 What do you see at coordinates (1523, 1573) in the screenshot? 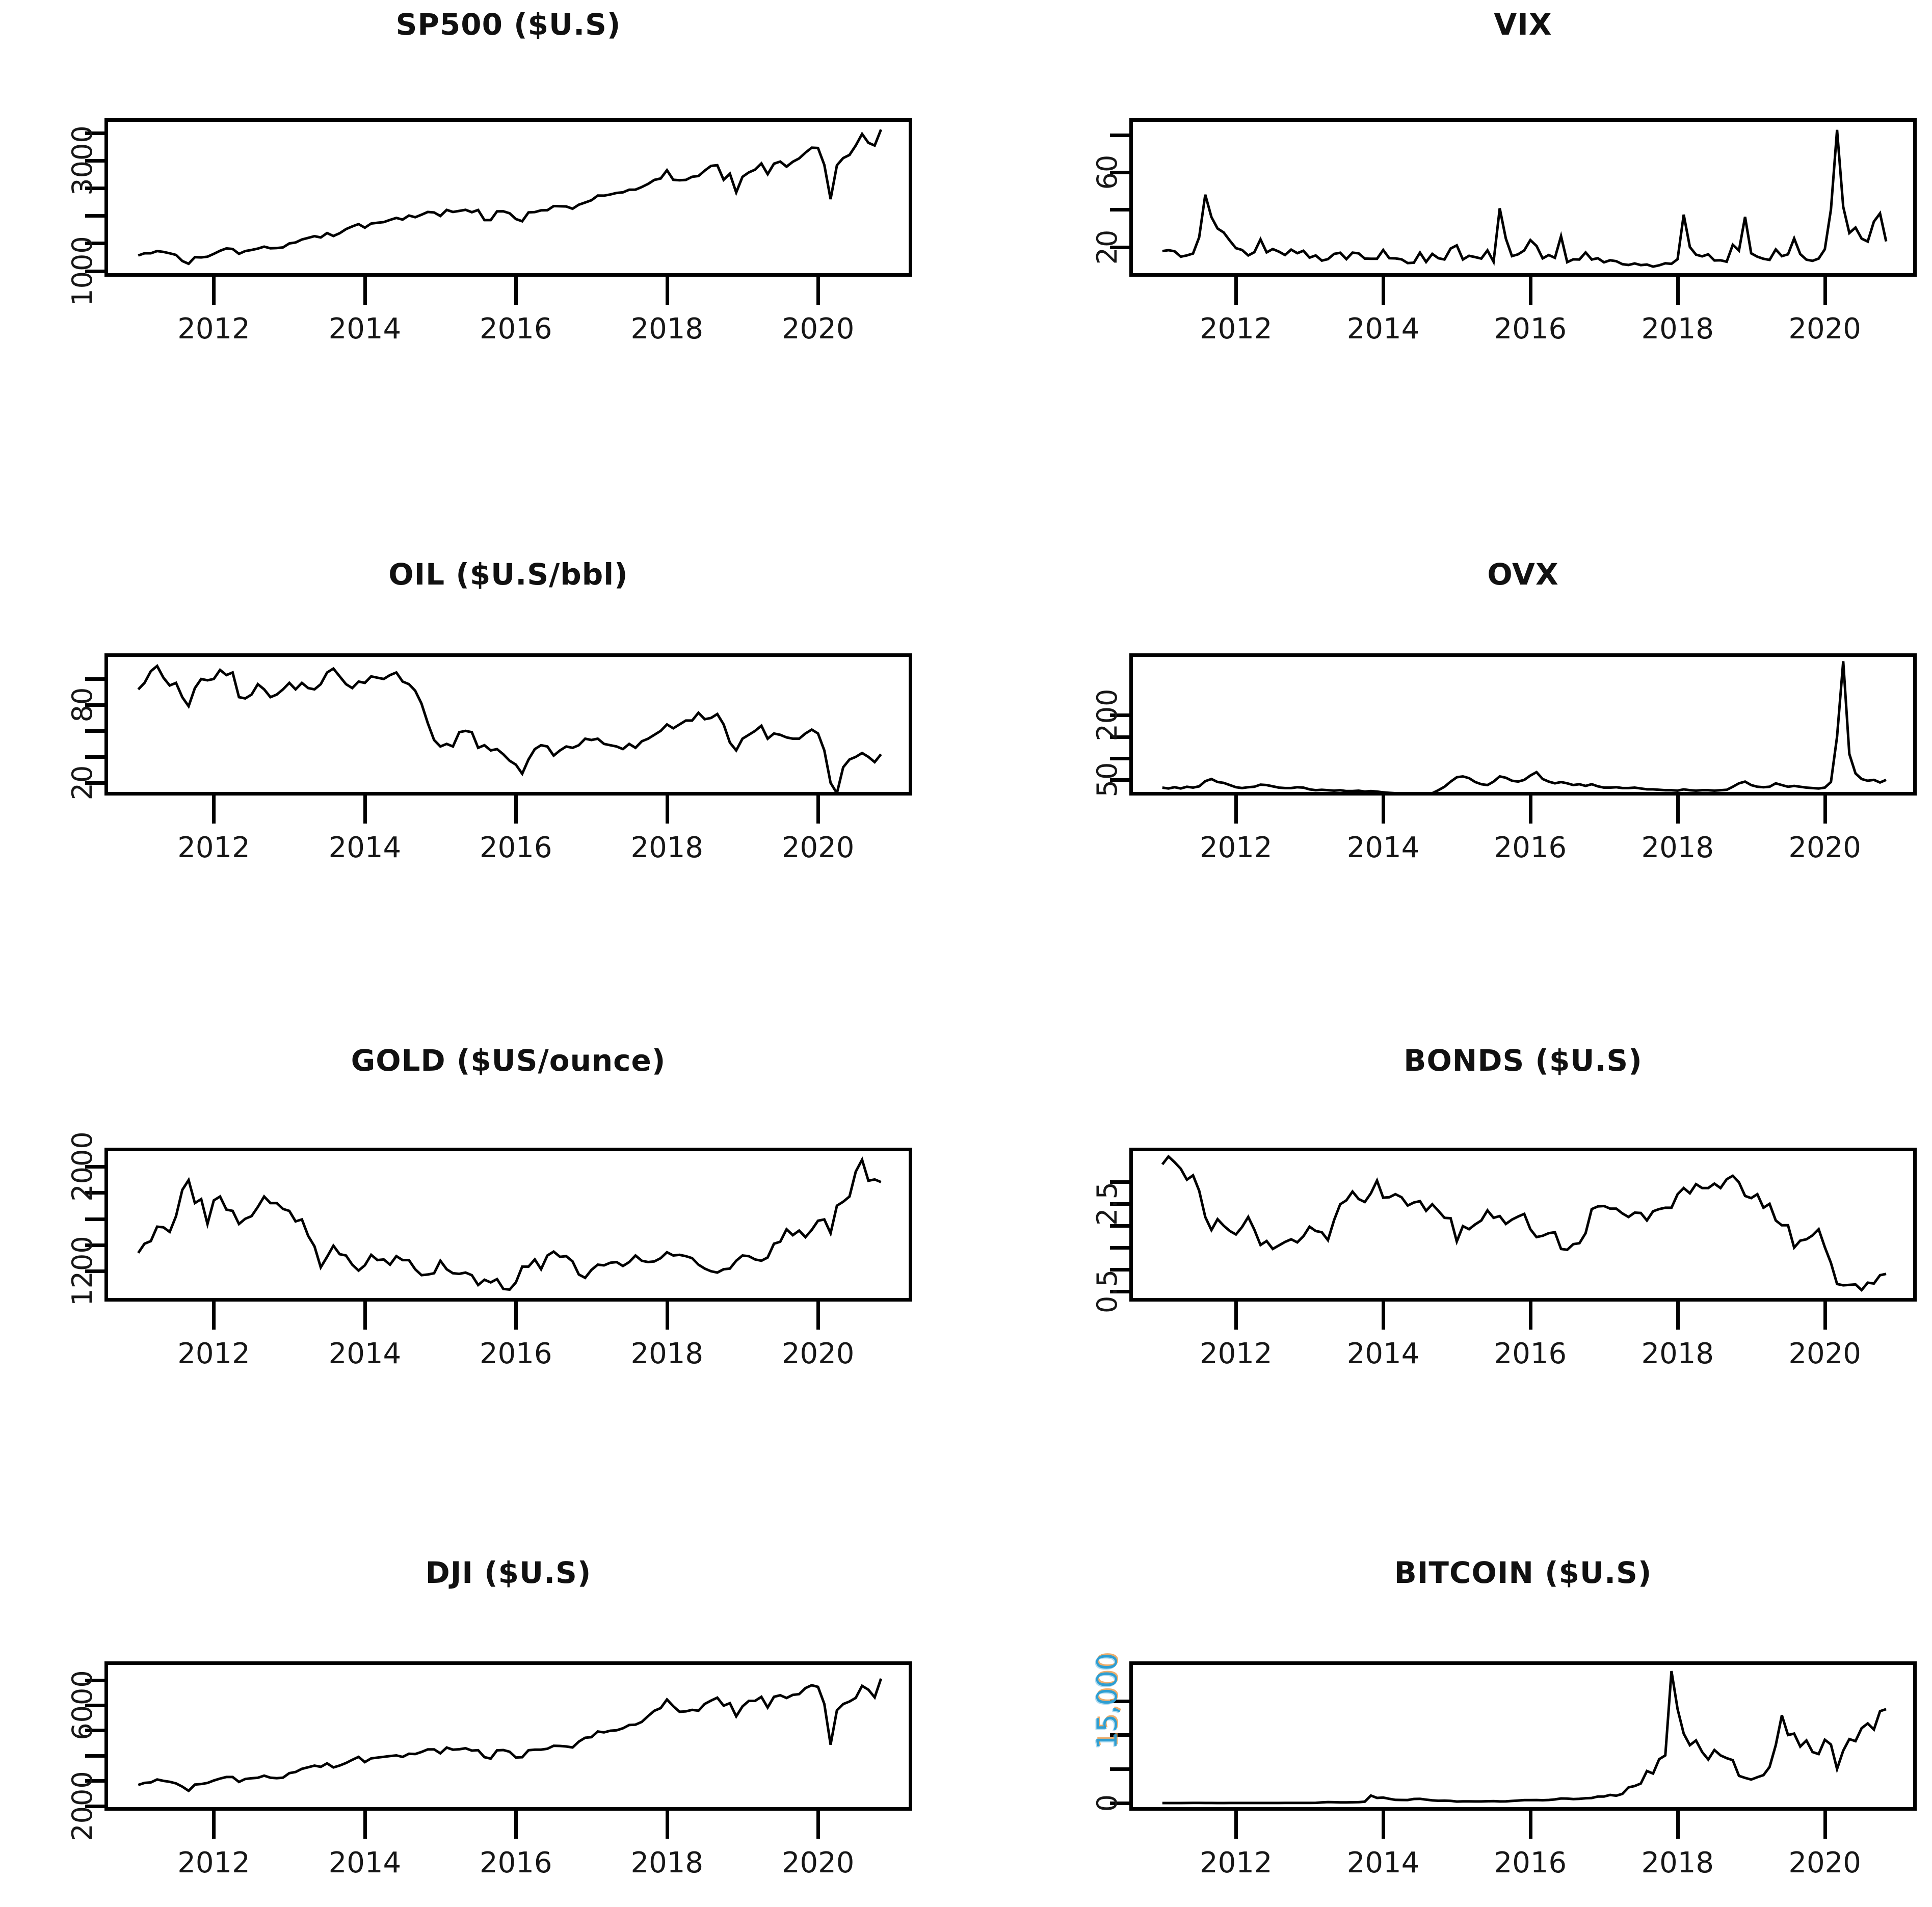
I see `chart-title-bitcoin: BITCOIN ($U.S)` at bounding box center [1523, 1573].